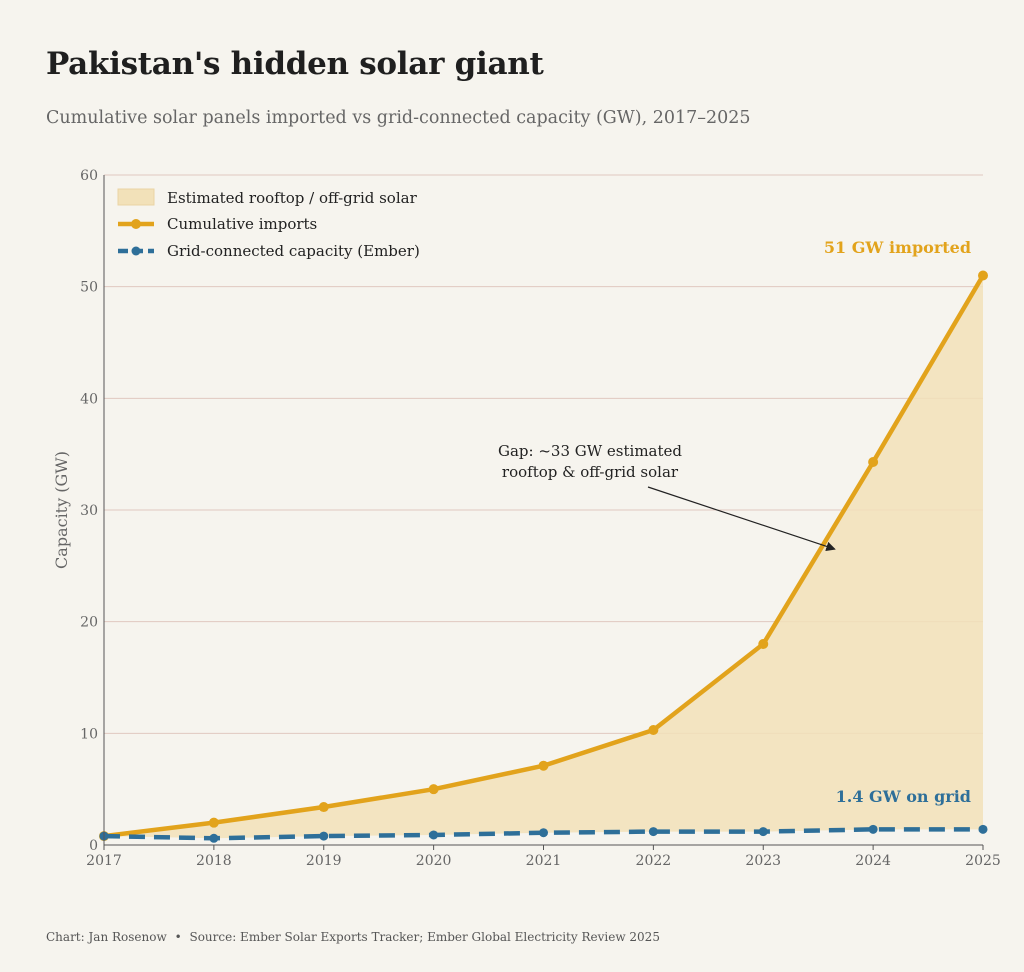  I want to click on annotation-arrow, so click(741, 518).